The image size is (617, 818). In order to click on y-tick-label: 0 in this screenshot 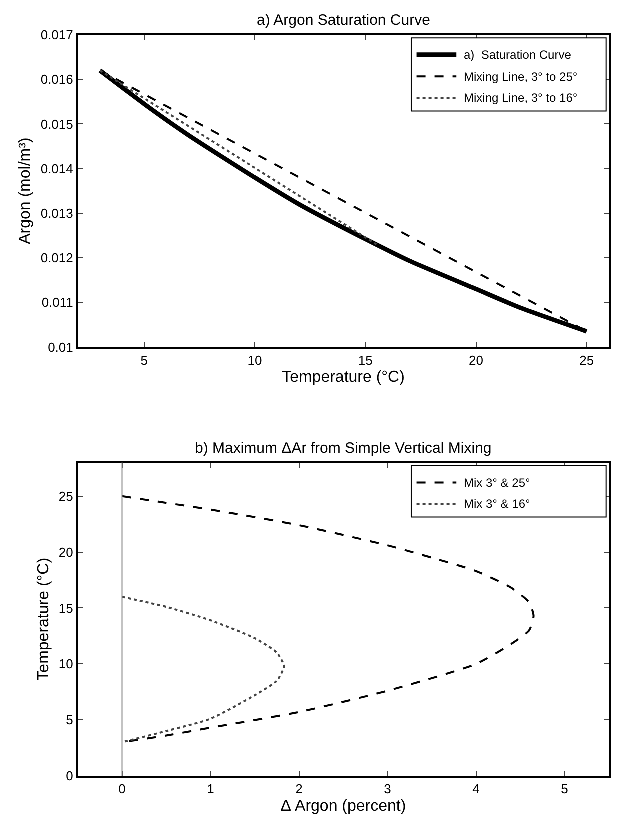, I will do `click(70, 776)`.